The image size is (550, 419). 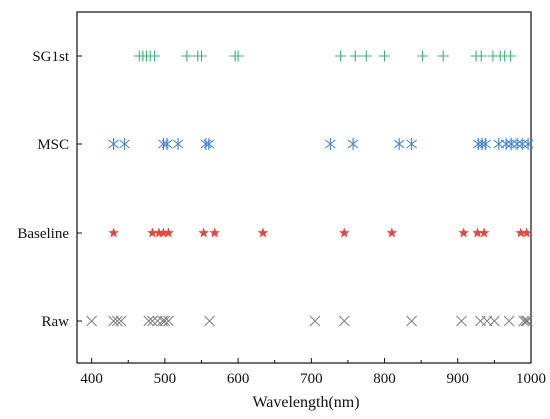 What do you see at coordinates (91, 379) in the screenshot?
I see `x-tick-label: 400` at bounding box center [91, 379].